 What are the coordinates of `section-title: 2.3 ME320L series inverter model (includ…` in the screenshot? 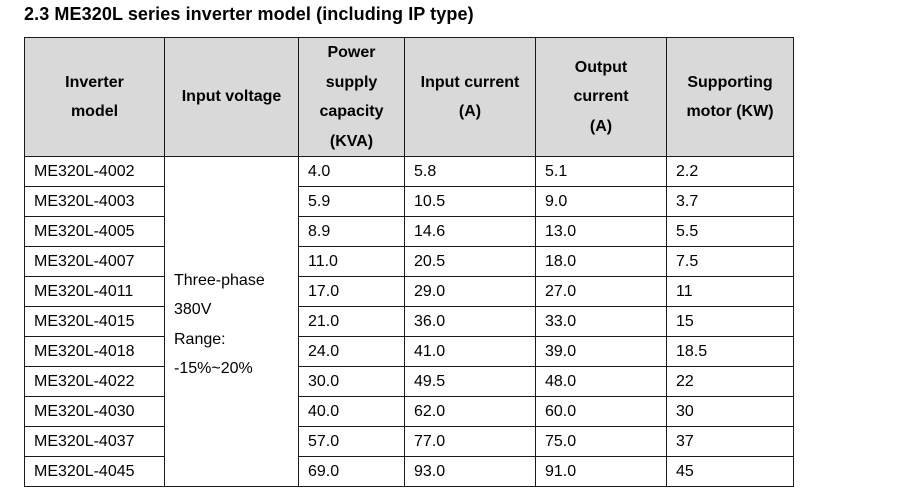 It's located at (249, 14).